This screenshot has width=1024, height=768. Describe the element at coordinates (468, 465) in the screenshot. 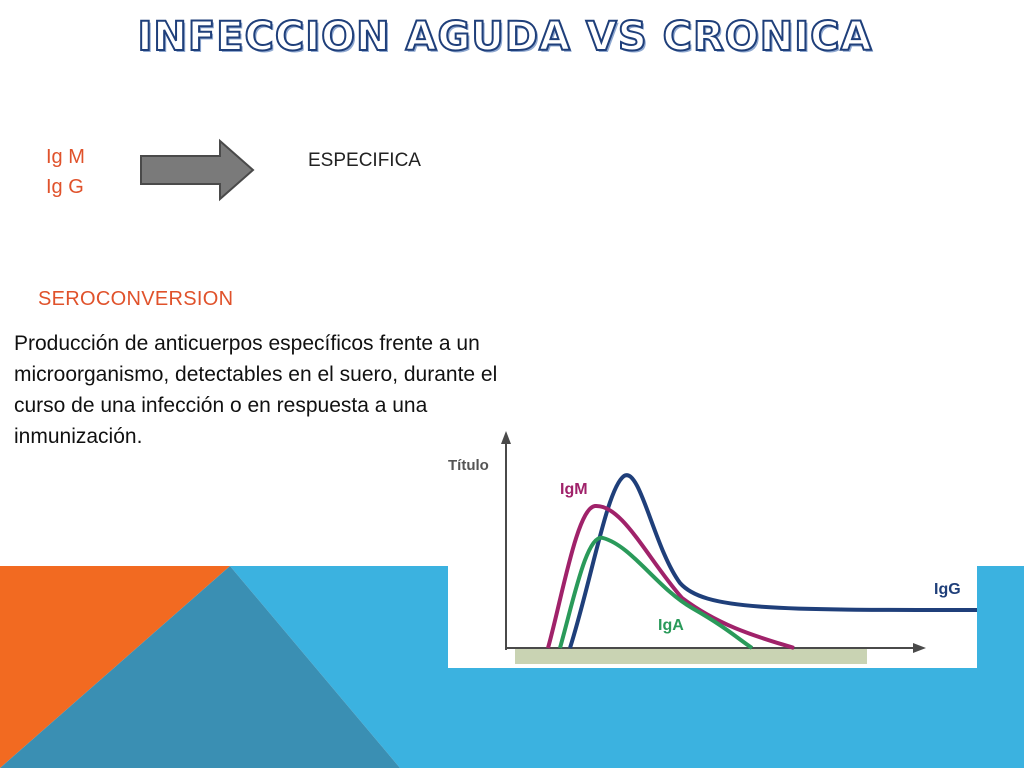

I see `y-axis-label: Título` at that location.